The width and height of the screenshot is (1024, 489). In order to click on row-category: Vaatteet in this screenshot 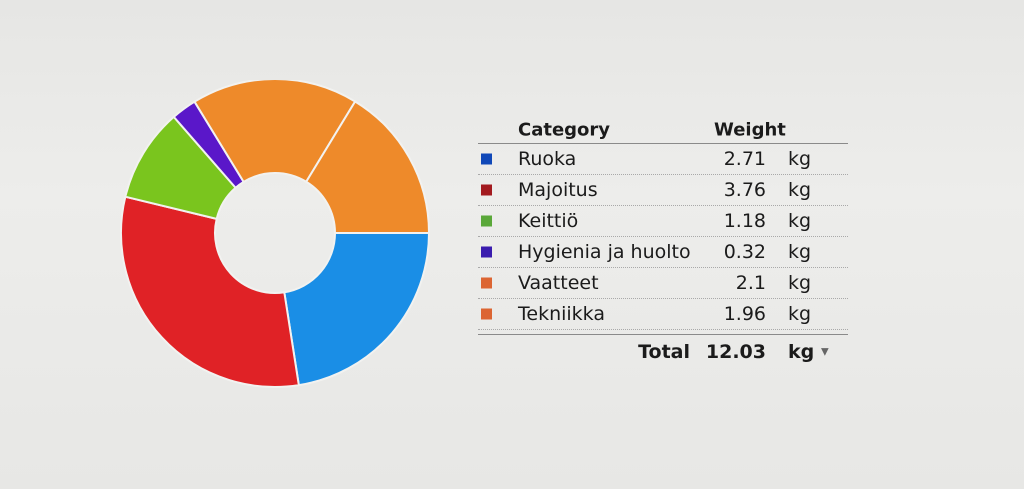, I will do `click(558, 283)`.